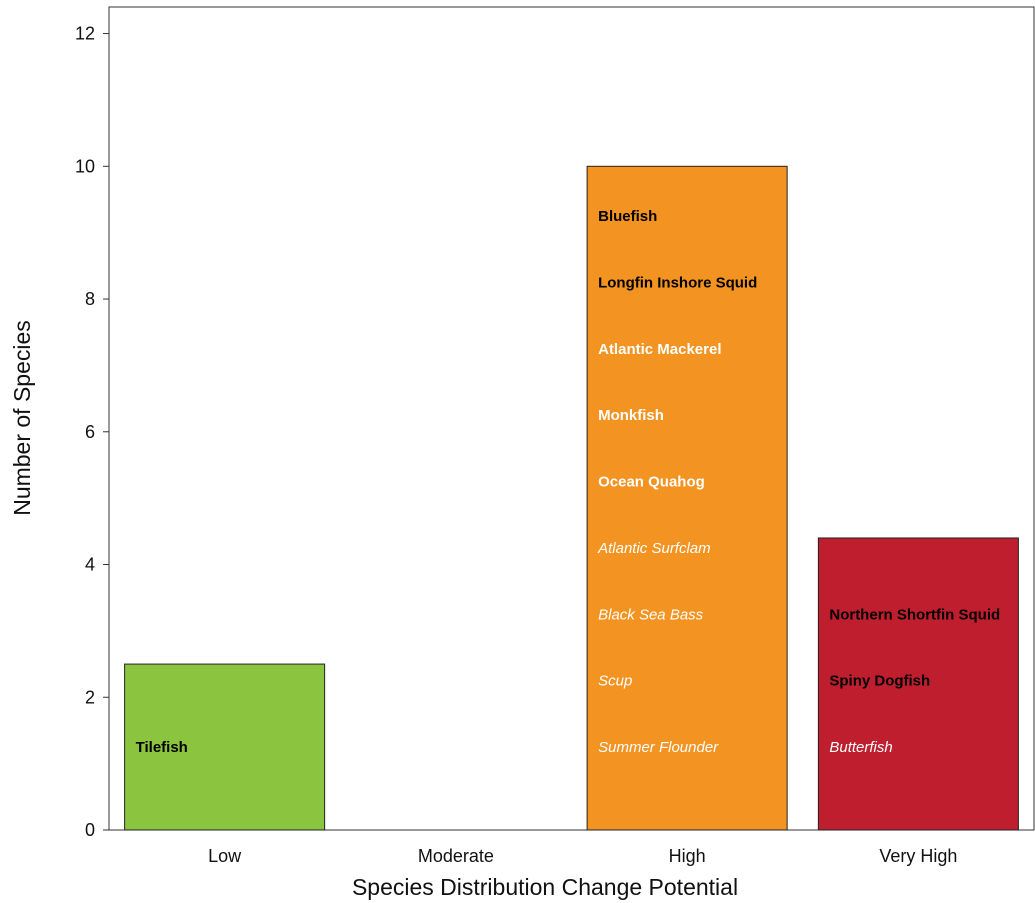 The width and height of the screenshot is (1035, 903). What do you see at coordinates (456, 856) in the screenshot?
I see `x-tick-label: Moderate` at bounding box center [456, 856].